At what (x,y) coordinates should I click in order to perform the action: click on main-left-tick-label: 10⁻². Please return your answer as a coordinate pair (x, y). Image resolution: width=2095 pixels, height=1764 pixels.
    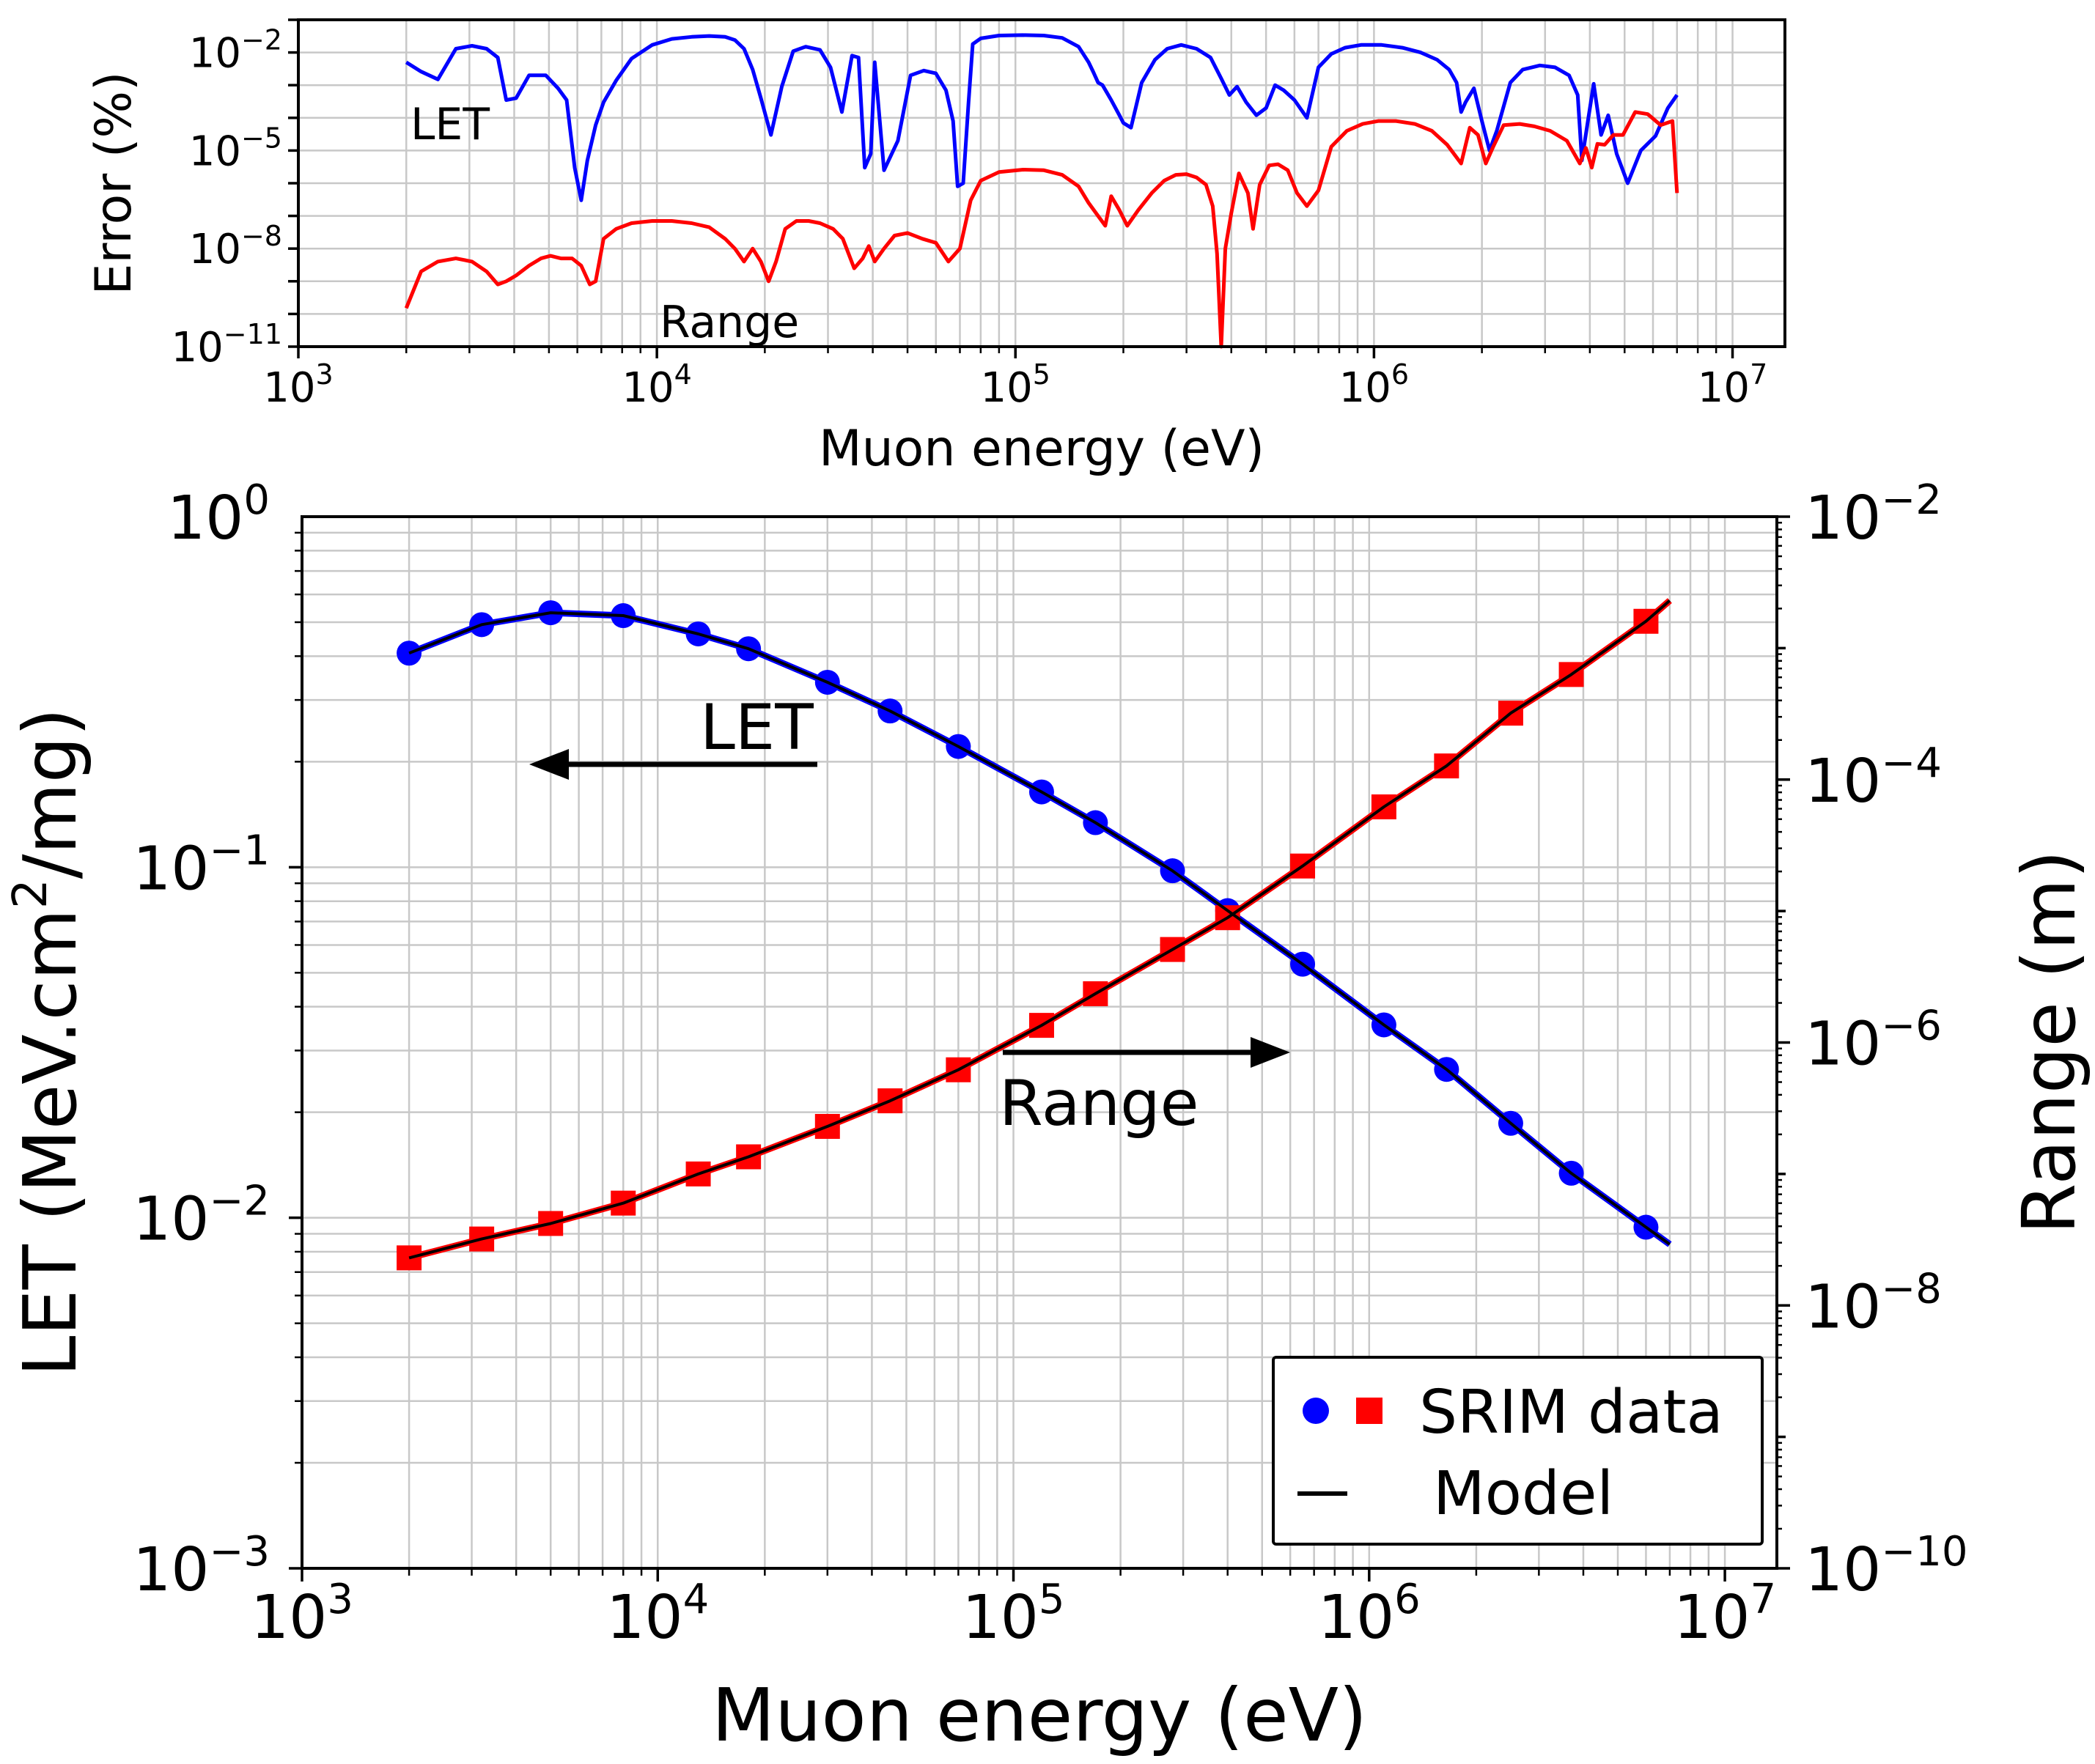
    Looking at the image, I should click on (201, 1216).